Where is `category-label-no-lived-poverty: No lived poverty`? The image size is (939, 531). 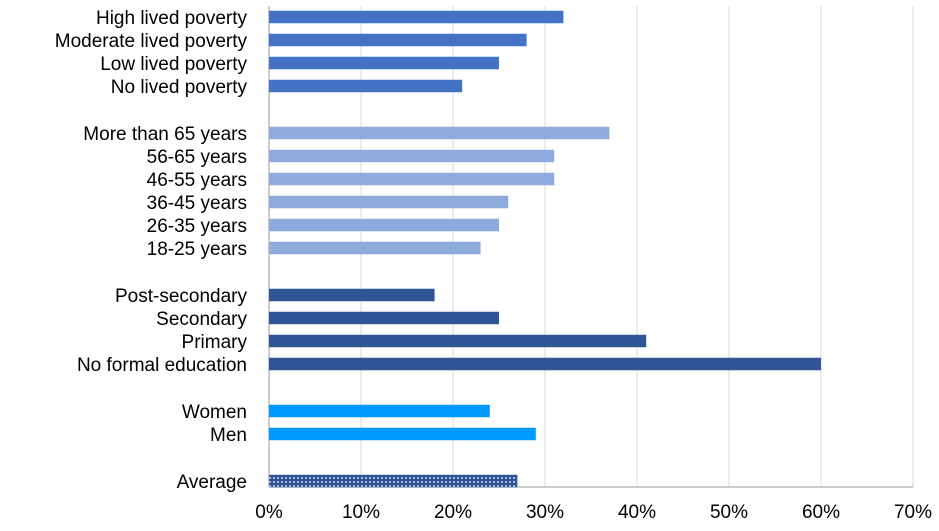 category-label-no-lived-poverty: No lived poverty is located at coordinates (179, 87).